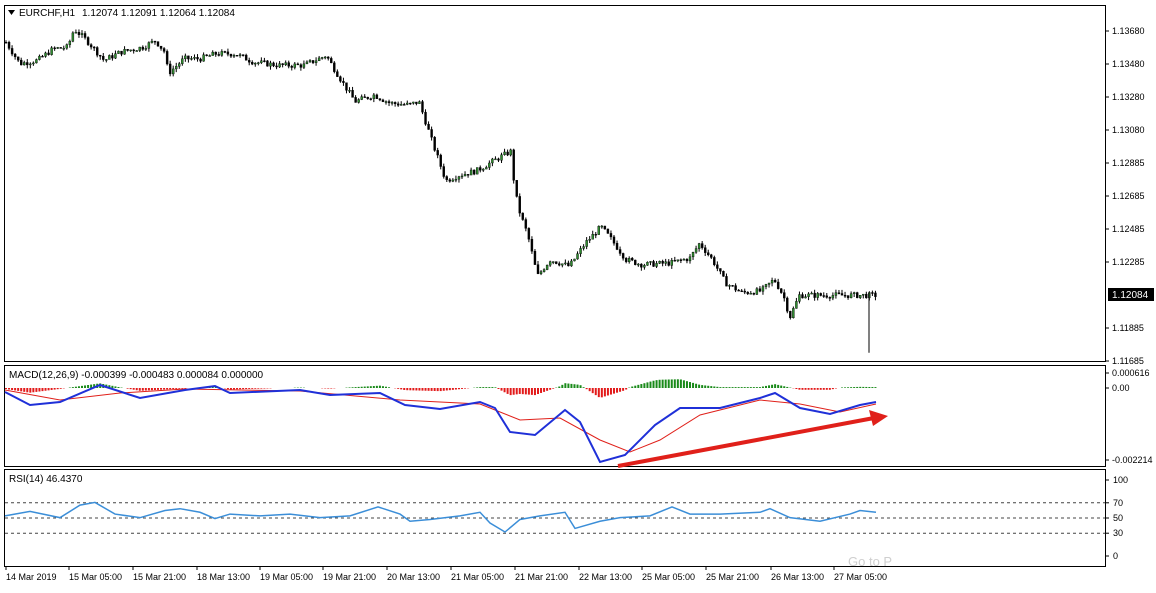  What do you see at coordinates (1120, 480) in the screenshot?
I see `rsi-tick-label: 100` at bounding box center [1120, 480].